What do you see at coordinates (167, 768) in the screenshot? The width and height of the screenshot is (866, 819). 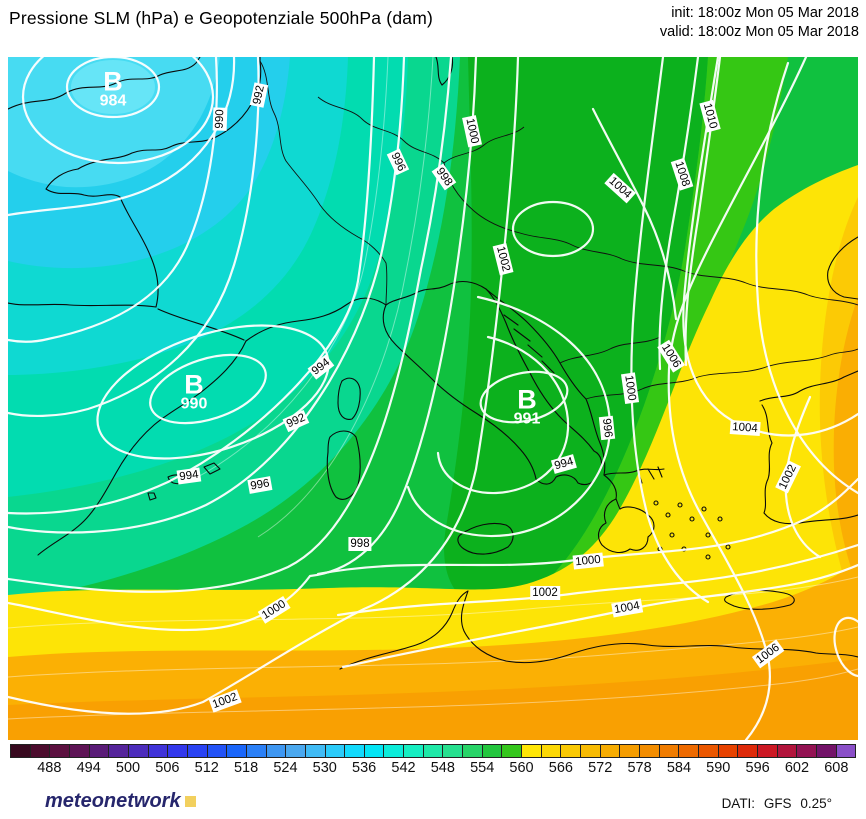 I see `colorbar-tick: 506` at bounding box center [167, 768].